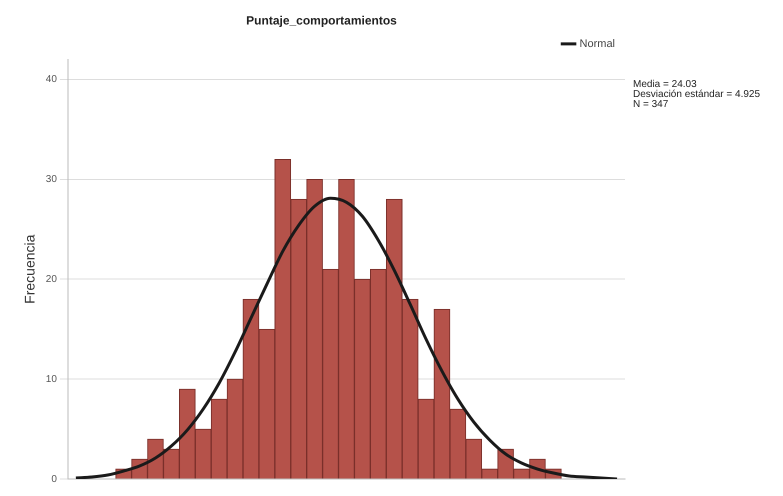 This screenshot has width=783, height=496. What do you see at coordinates (651, 104) in the screenshot?
I see `text: N = 347` at bounding box center [651, 104].